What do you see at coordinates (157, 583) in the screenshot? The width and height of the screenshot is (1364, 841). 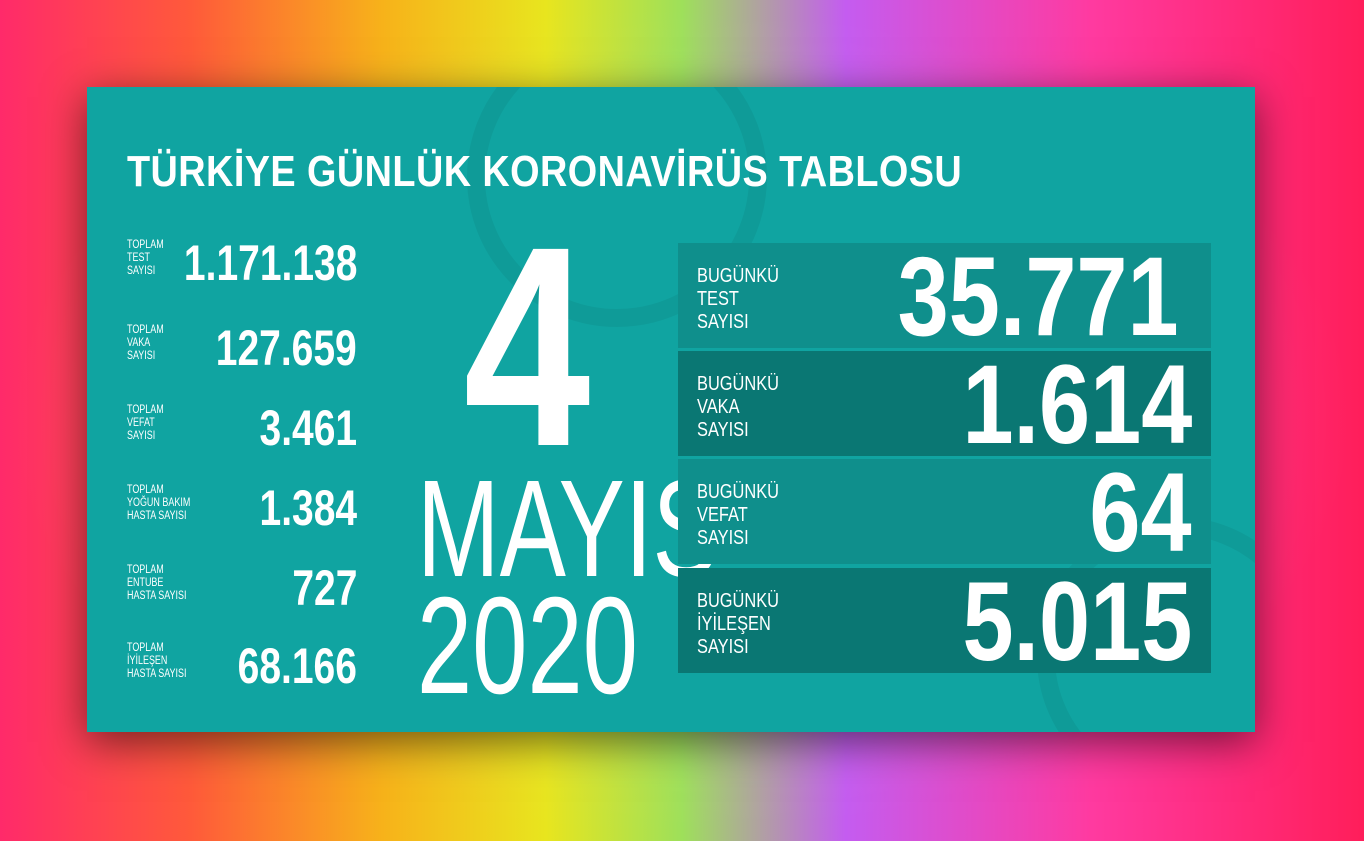 I see `total-label: TOPLAM ENTUBE HASTA SAYISI` at bounding box center [157, 583].